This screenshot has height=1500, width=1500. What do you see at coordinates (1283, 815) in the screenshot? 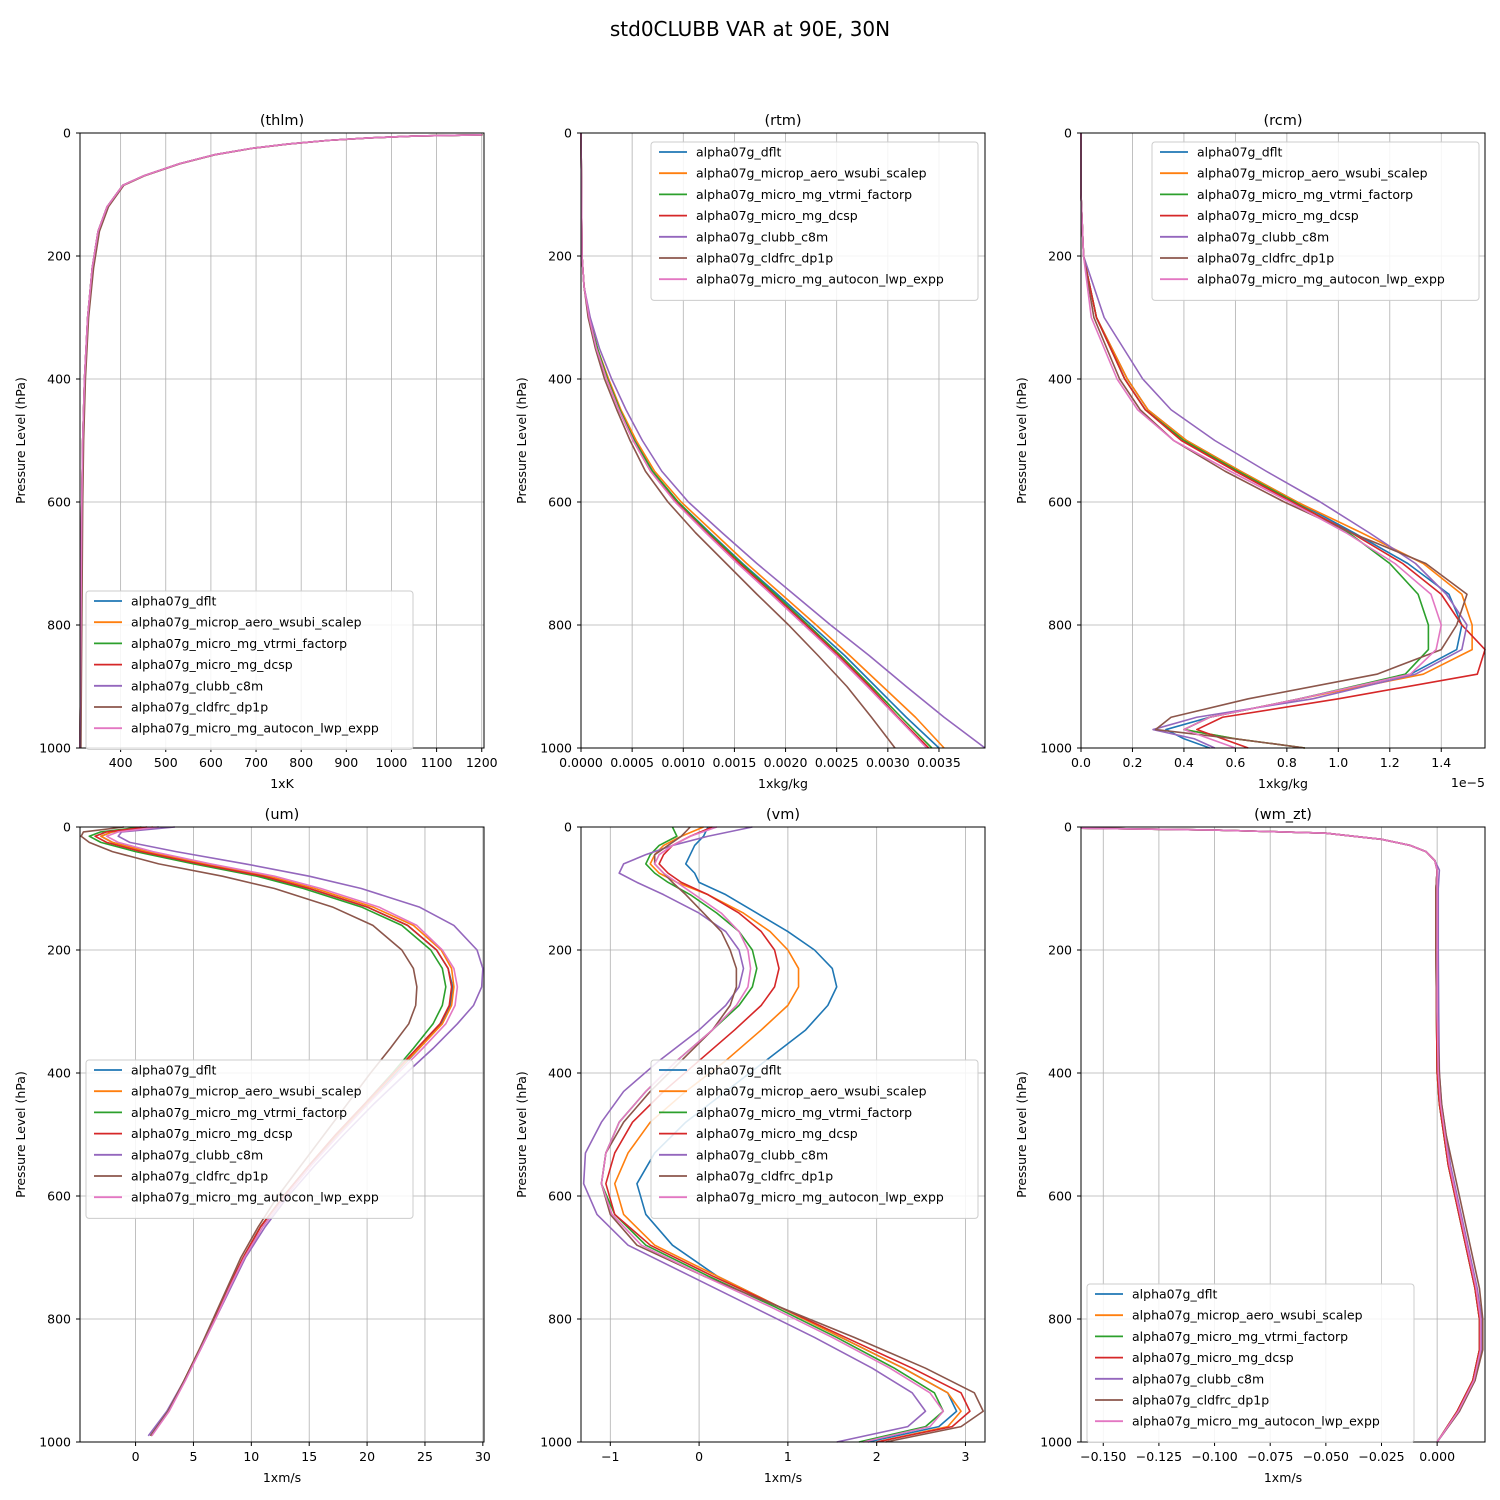
I see `subplot-title: (wm_zt)` at bounding box center [1283, 815].